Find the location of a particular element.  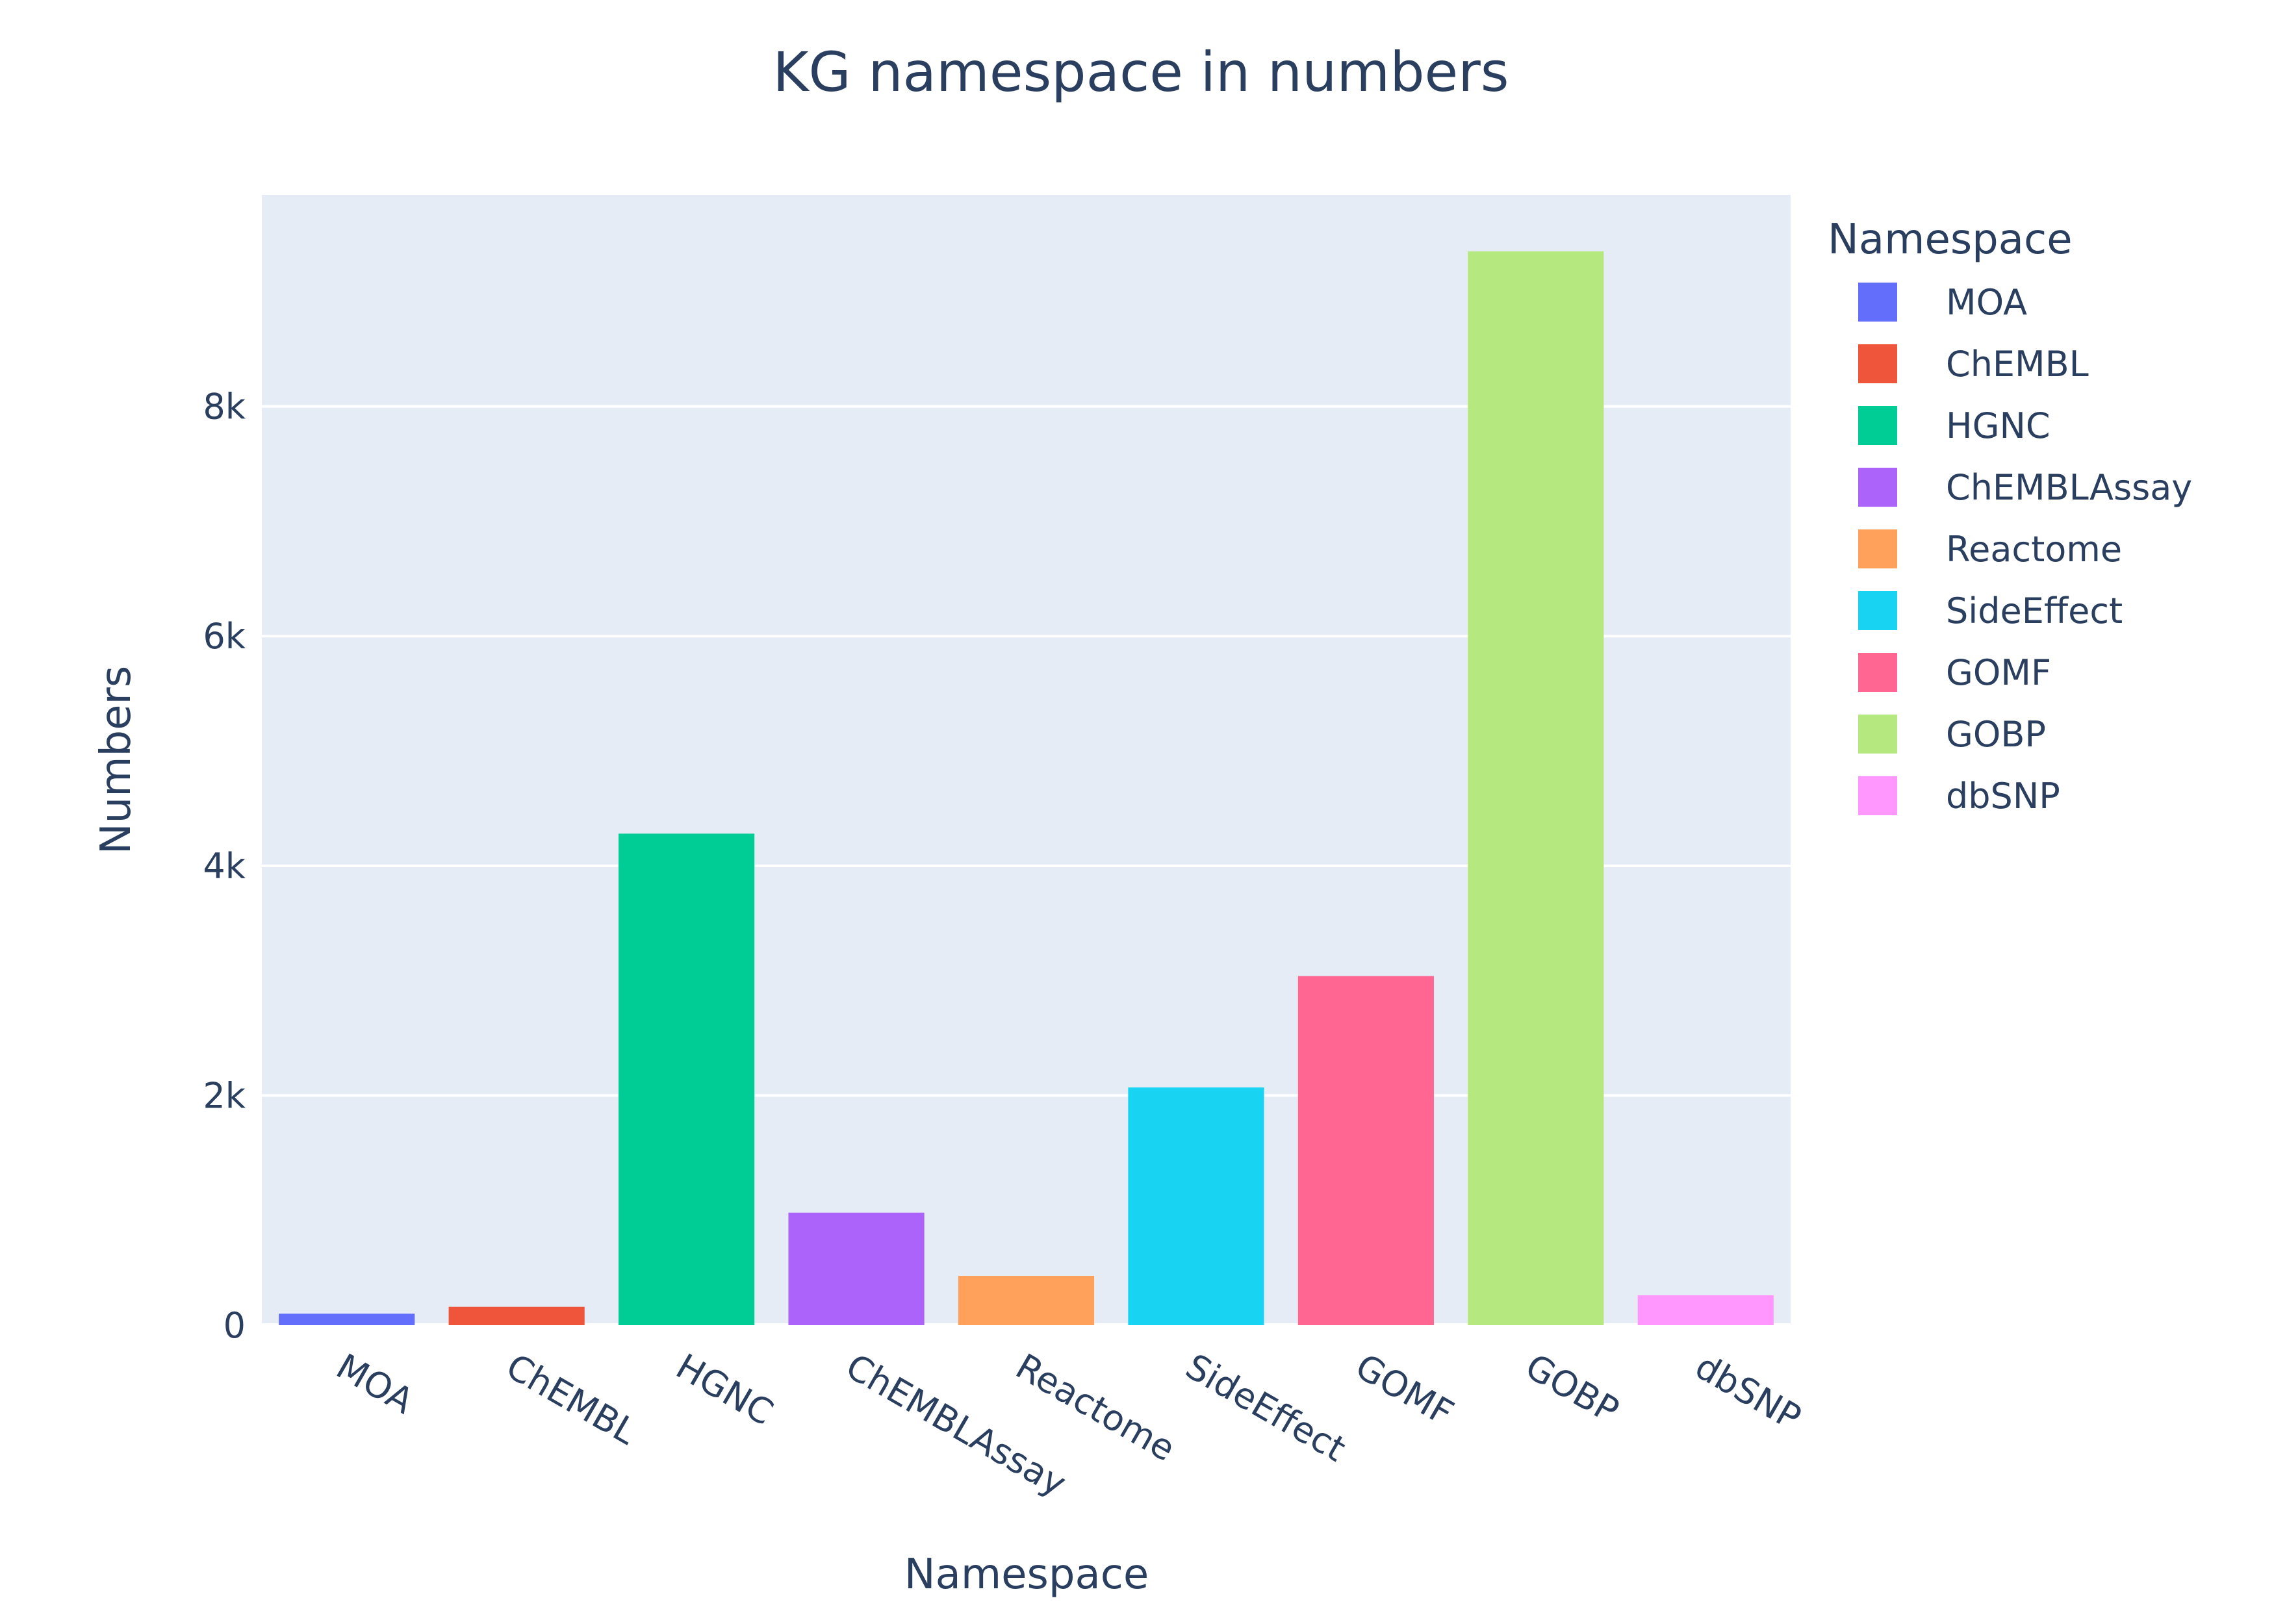

legend-label: GOBP is located at coordinates (1996, 734).